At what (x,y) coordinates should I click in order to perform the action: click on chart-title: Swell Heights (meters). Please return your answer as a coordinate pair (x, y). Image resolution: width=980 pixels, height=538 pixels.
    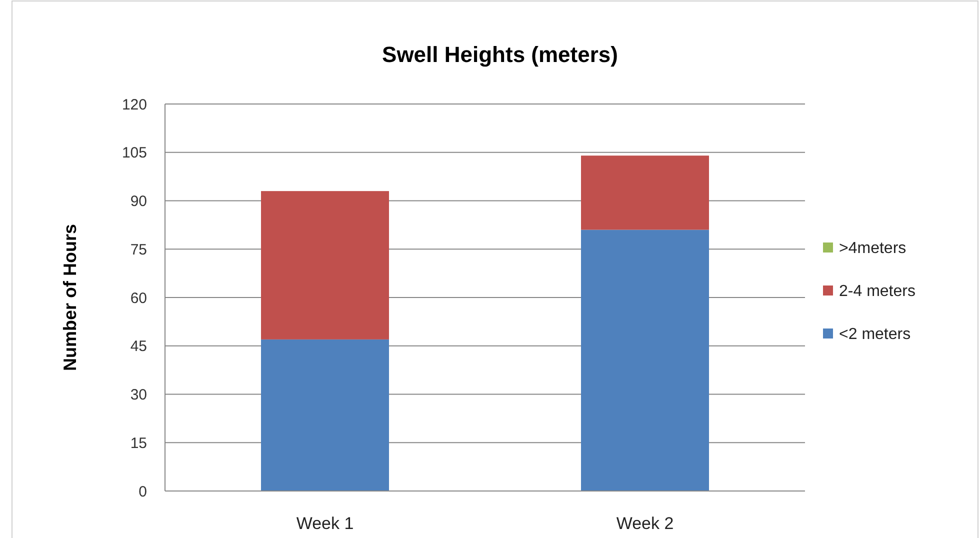
    Looking at the image, I should click on (500, 54).